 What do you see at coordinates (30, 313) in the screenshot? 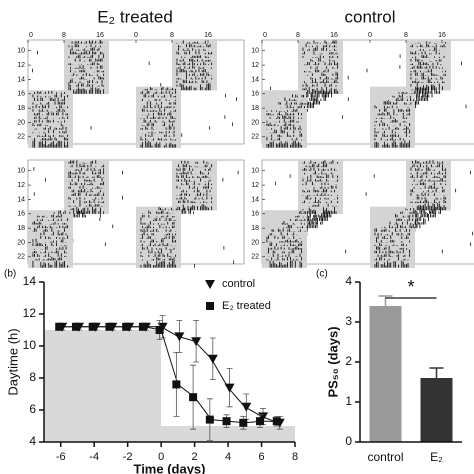
I see `y-tick-label: 12` at bounding box center [30, 313].